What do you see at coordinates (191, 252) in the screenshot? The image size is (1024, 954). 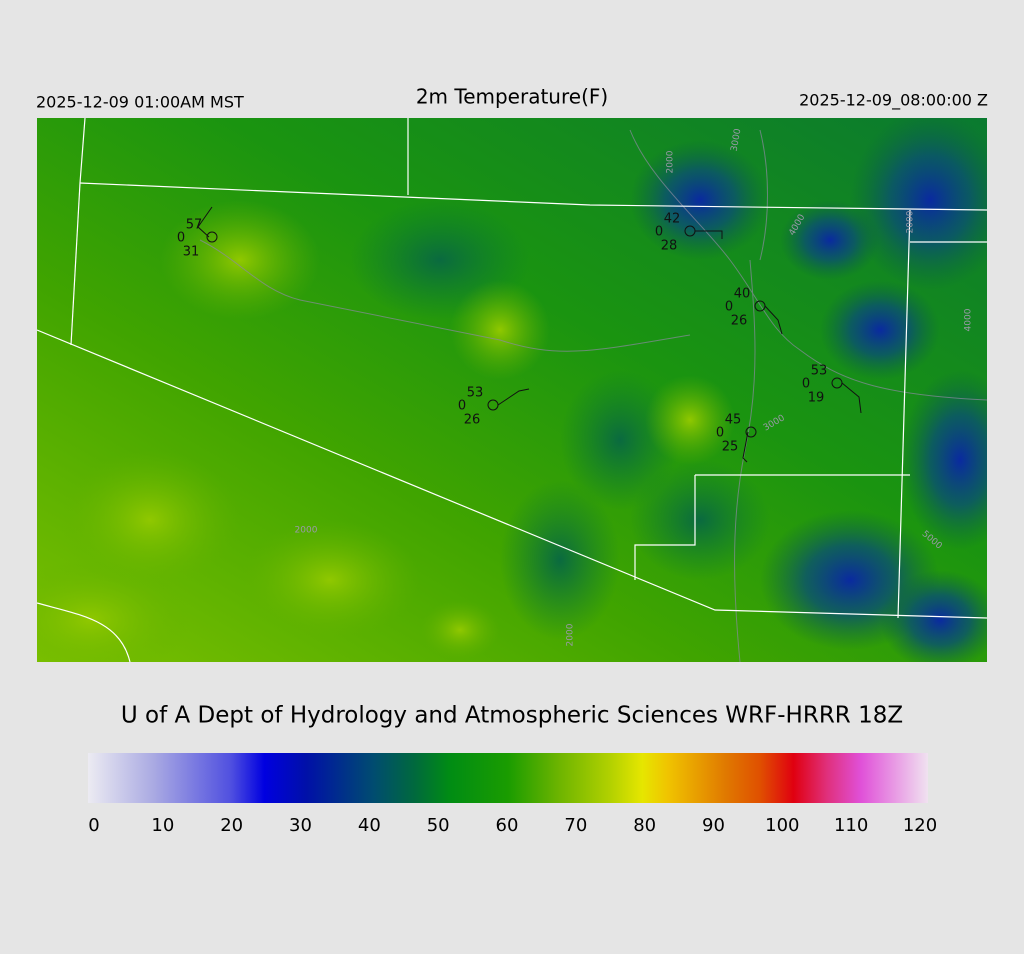 I see `station-dewpoint: 31` at bounding box center [191, 252].